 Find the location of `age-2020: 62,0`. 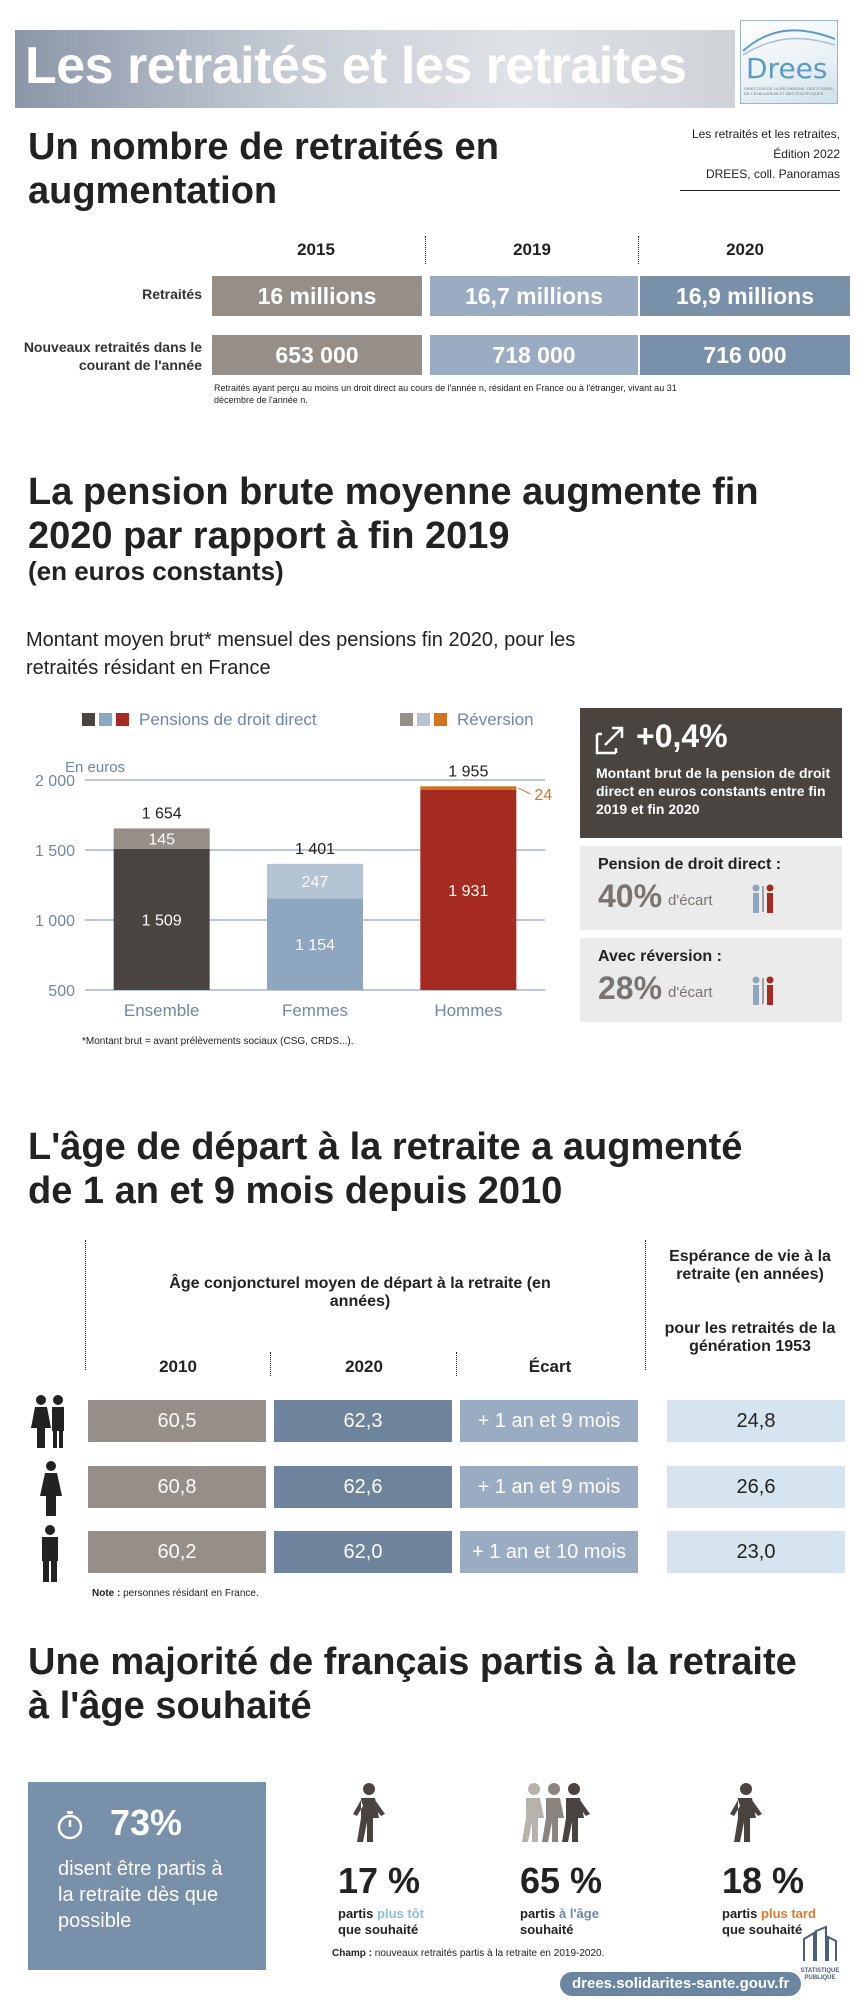

age-2020: 62,0 is located at coordinates (363, 1552).